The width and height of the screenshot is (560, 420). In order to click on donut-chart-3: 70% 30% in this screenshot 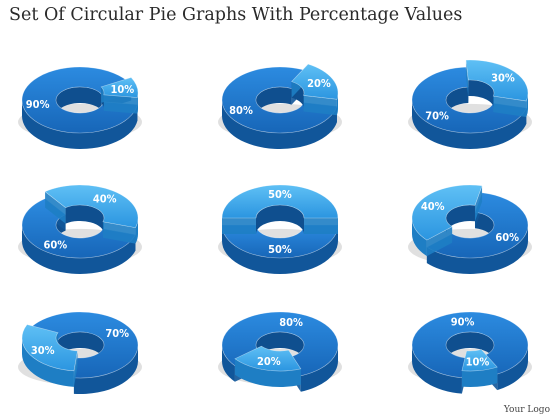, I will do `click(470, 104)`.